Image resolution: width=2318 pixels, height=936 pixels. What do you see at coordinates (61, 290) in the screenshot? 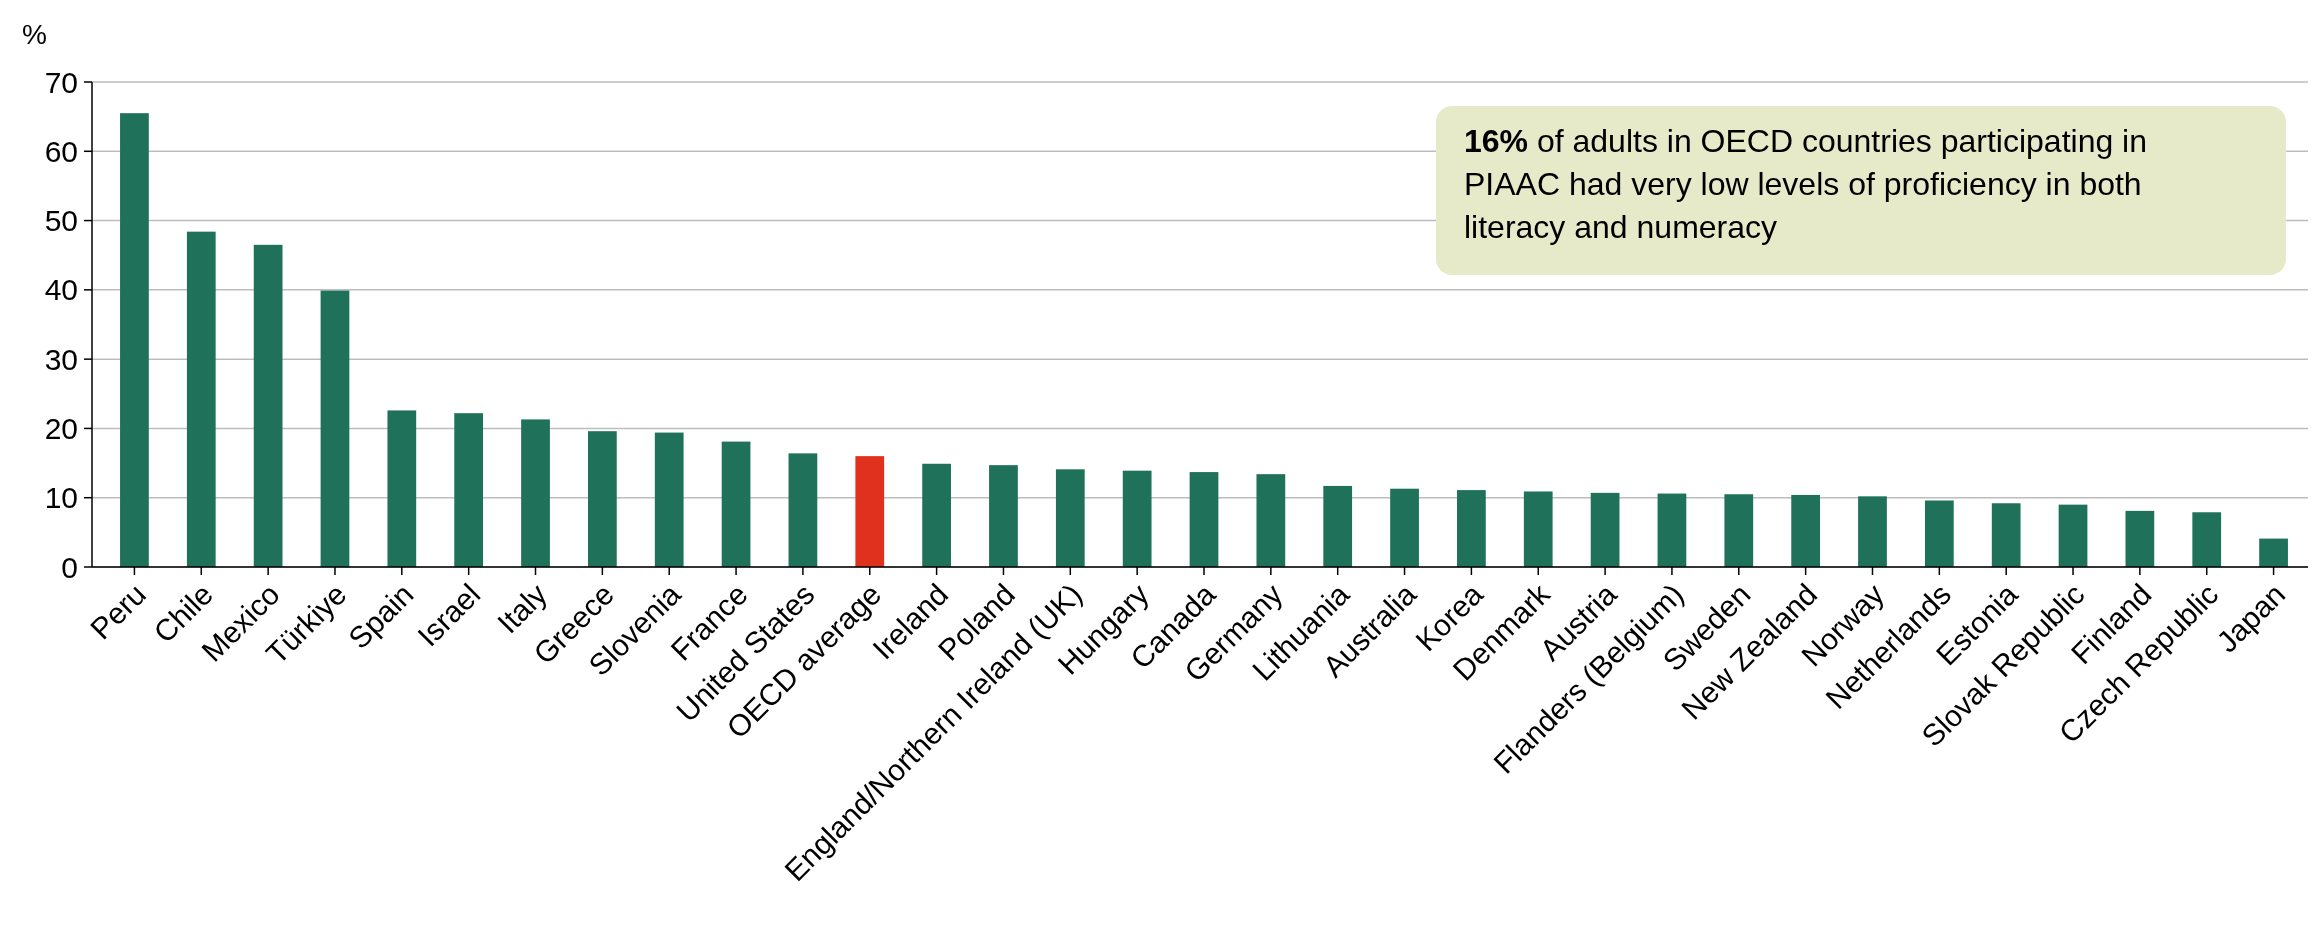
I see `y-tick-label: 40` at bounding box center [61, 290].